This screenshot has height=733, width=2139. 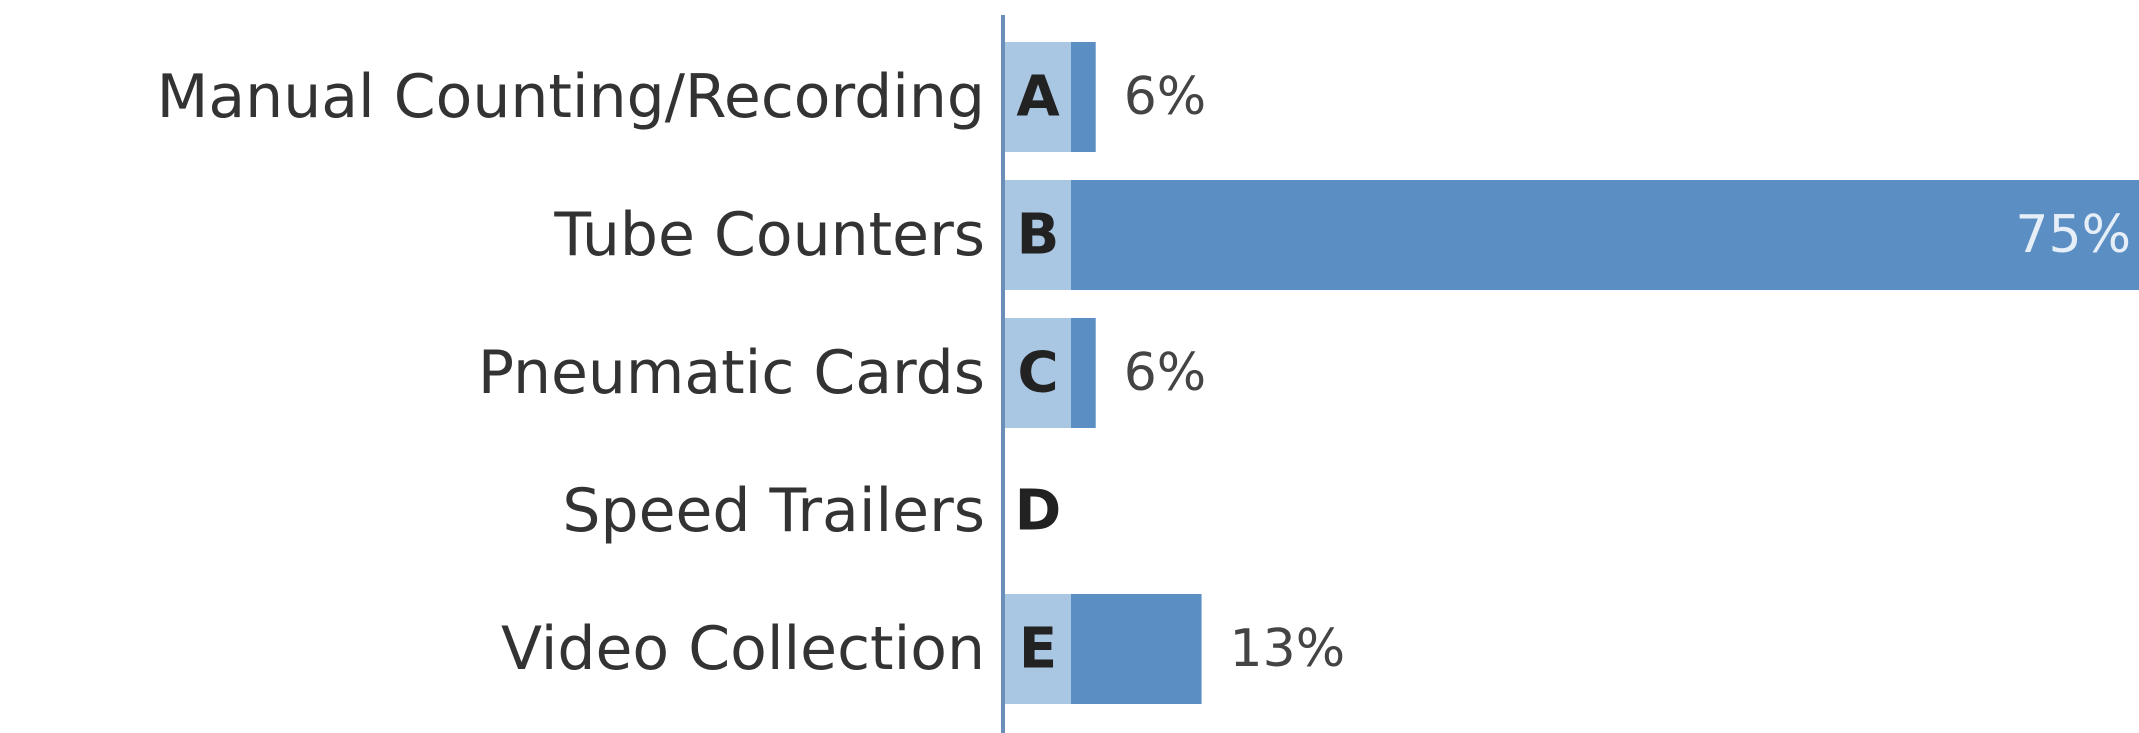 What do you see at coordinates (1288, 649) in the screenshot?
I see `value-label: 13%` at bounding box center [1288, 649].